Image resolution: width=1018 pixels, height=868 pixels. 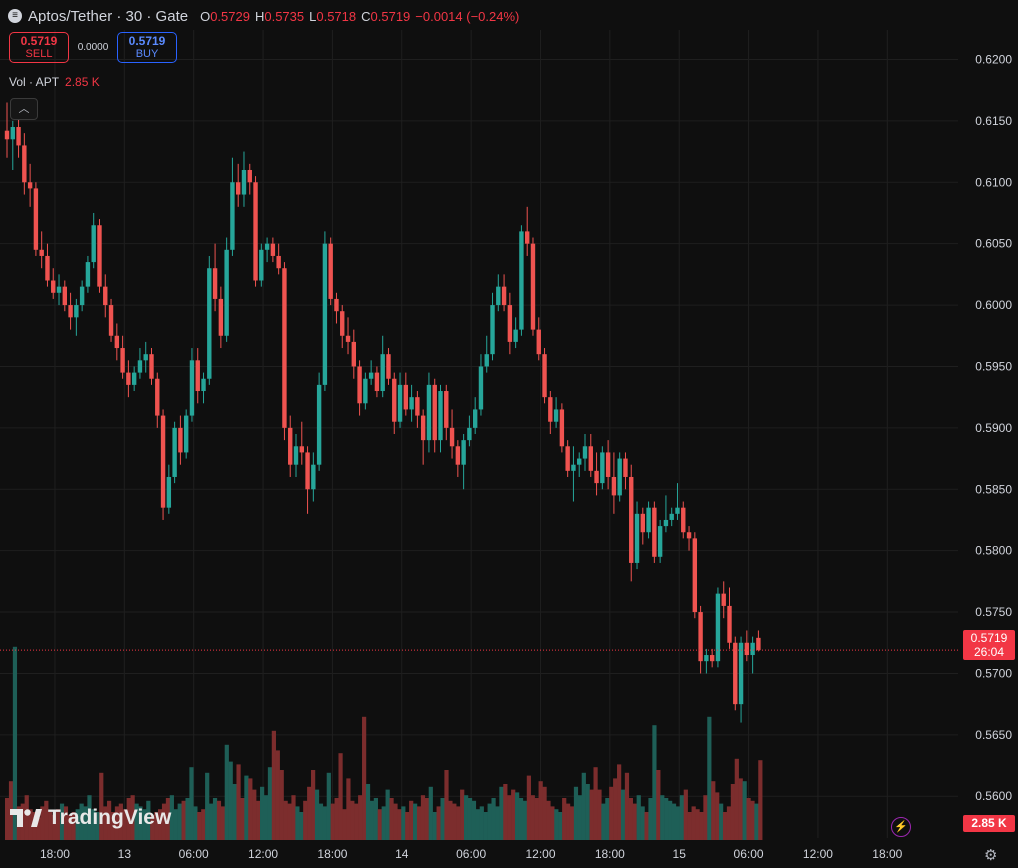 I want to click on logo-text: TradingView, so click(x=110, y=817).